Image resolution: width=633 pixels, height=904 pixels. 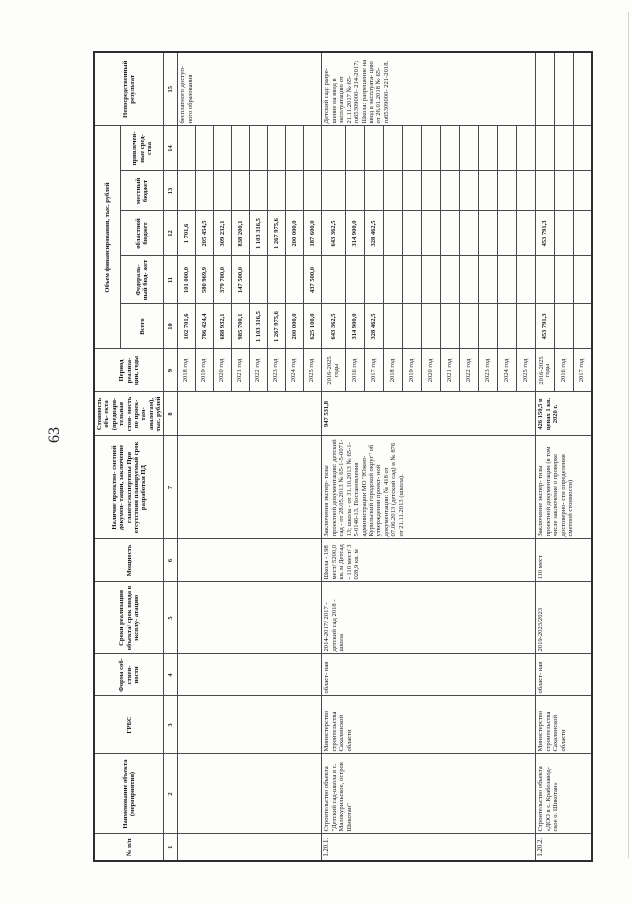 I want to click on cell-period: 2019 год, so click(x=412, y=370).